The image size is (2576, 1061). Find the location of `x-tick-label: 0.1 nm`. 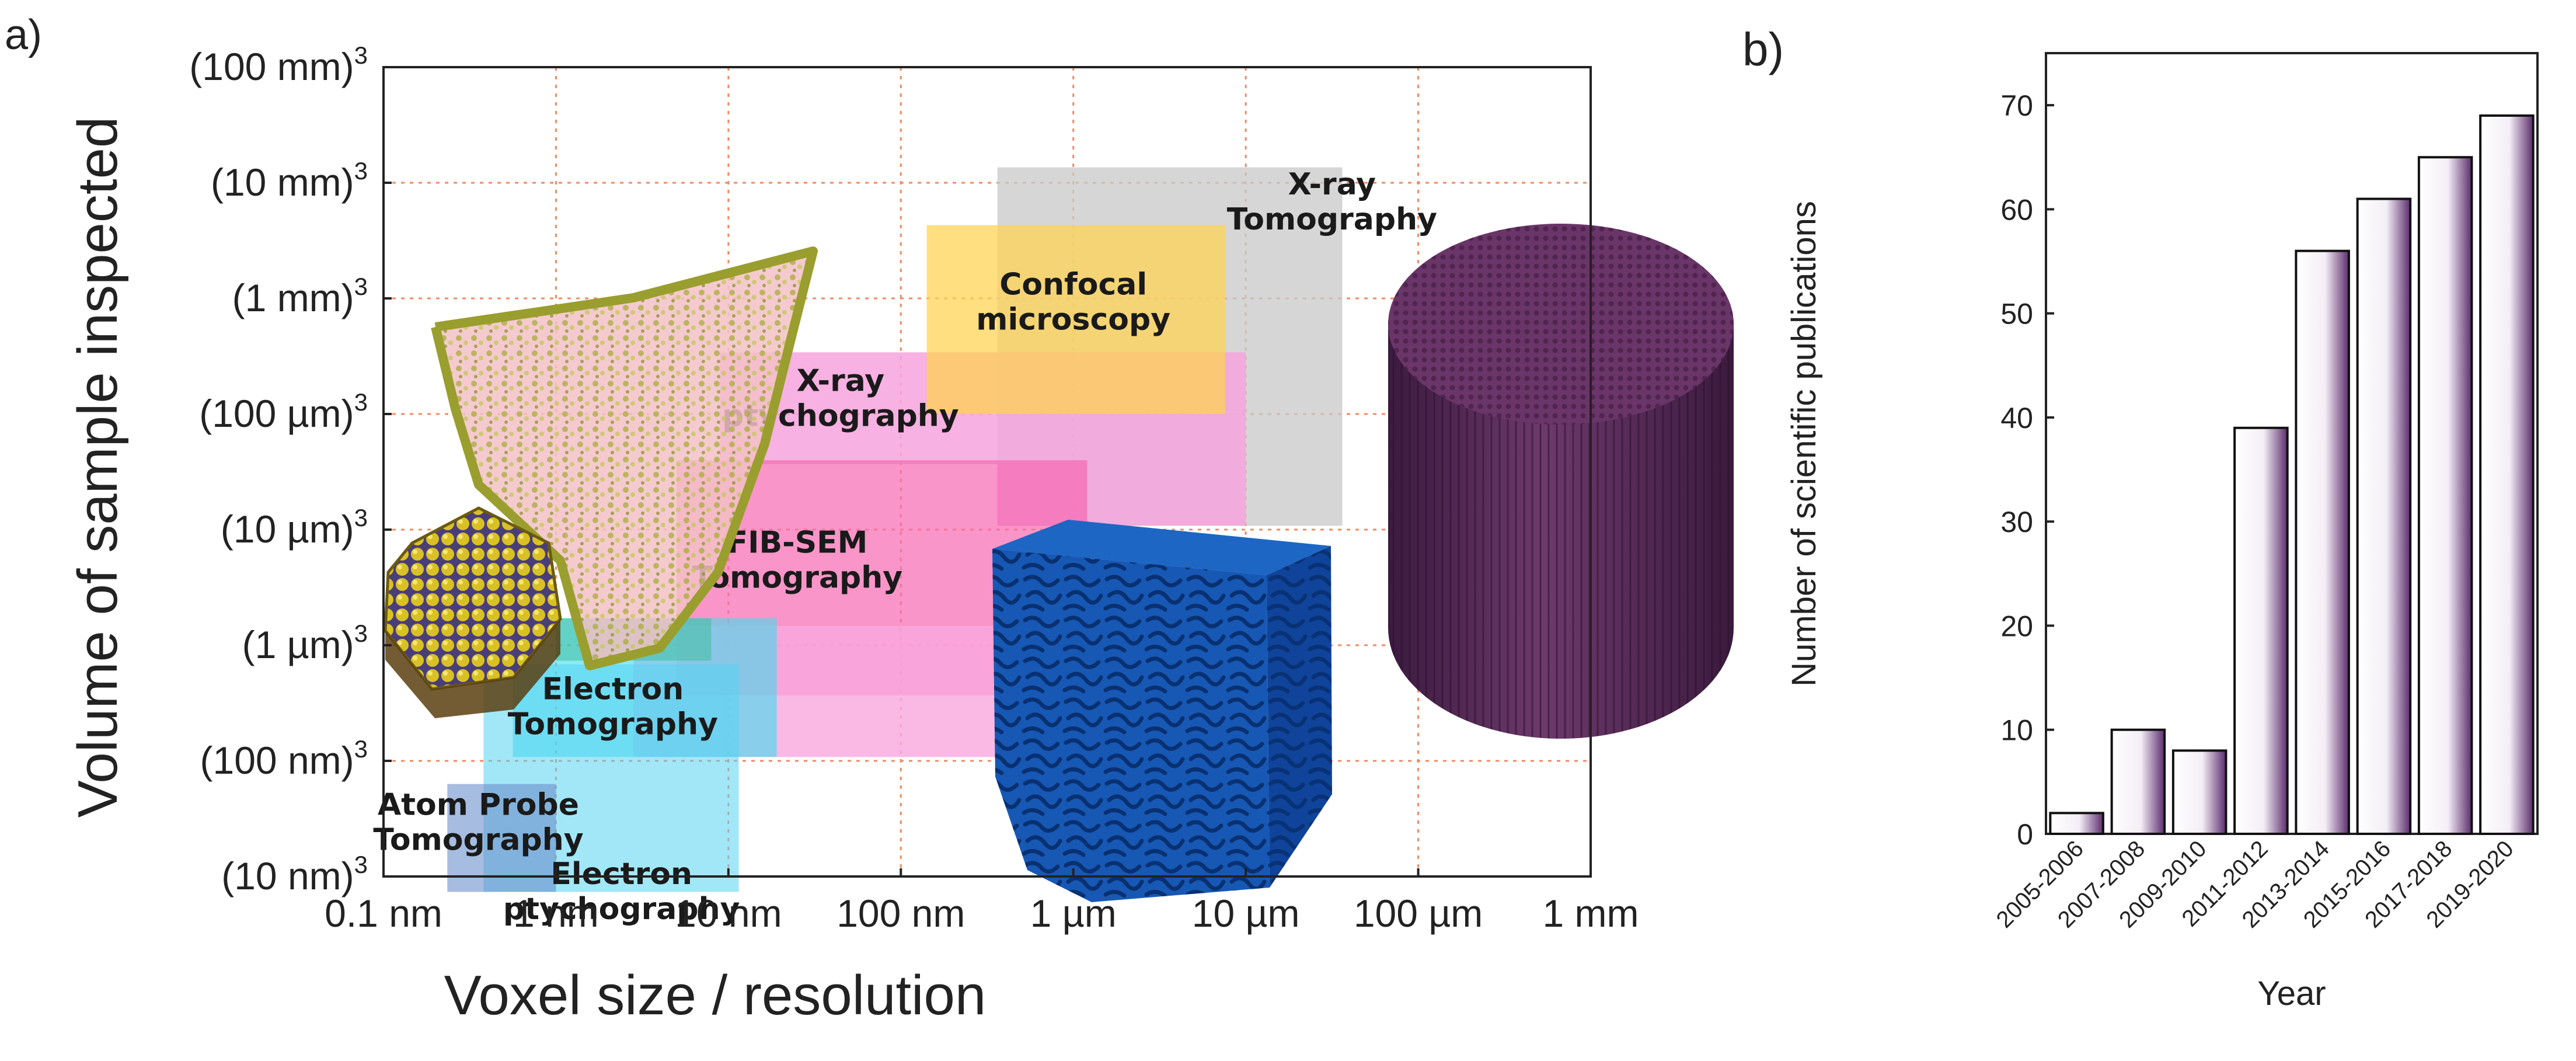

x-tick-label: 0.1 nm is located at coordinates (384, 913).